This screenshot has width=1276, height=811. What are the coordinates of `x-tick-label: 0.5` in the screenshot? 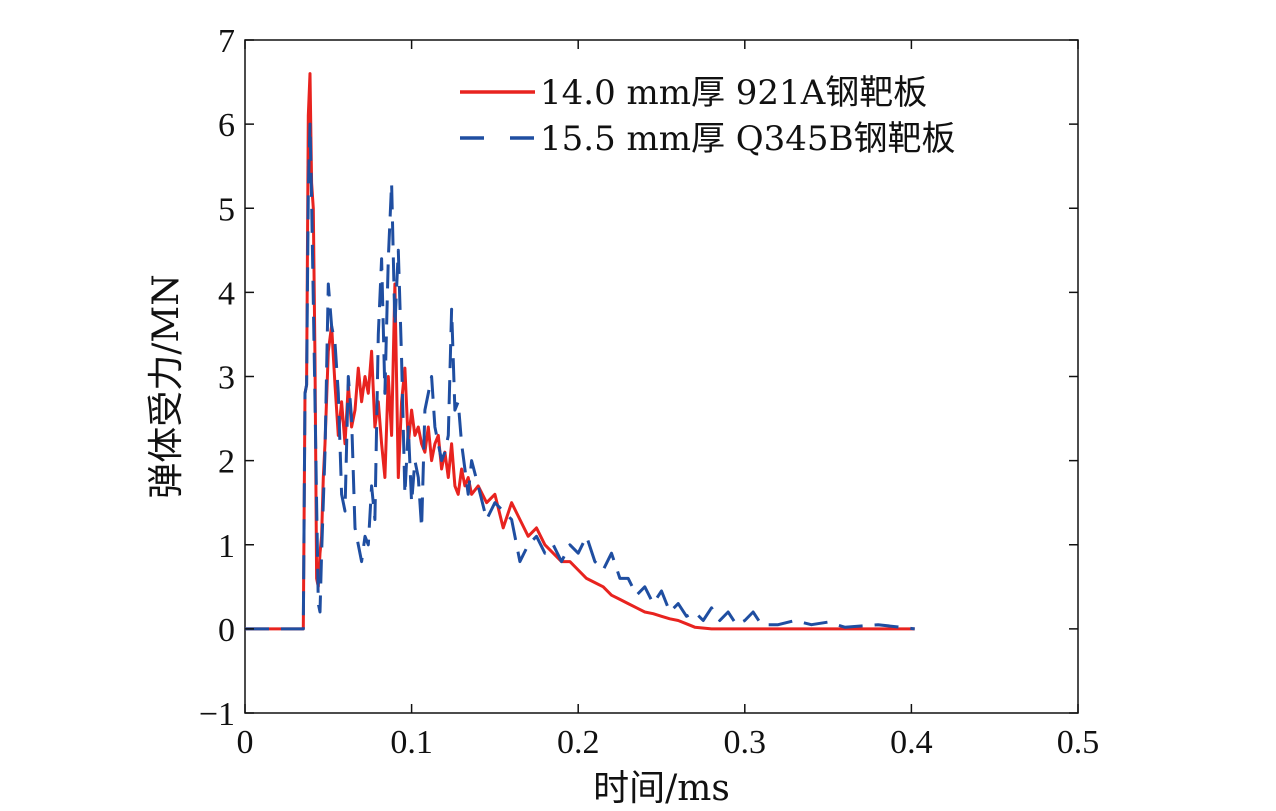 It's located at (1078, 742).